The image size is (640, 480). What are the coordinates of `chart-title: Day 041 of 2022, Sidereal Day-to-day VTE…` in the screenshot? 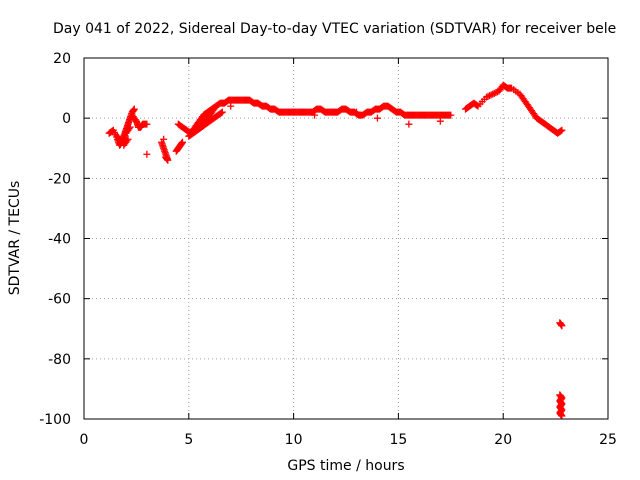 It's located at (334, 29).